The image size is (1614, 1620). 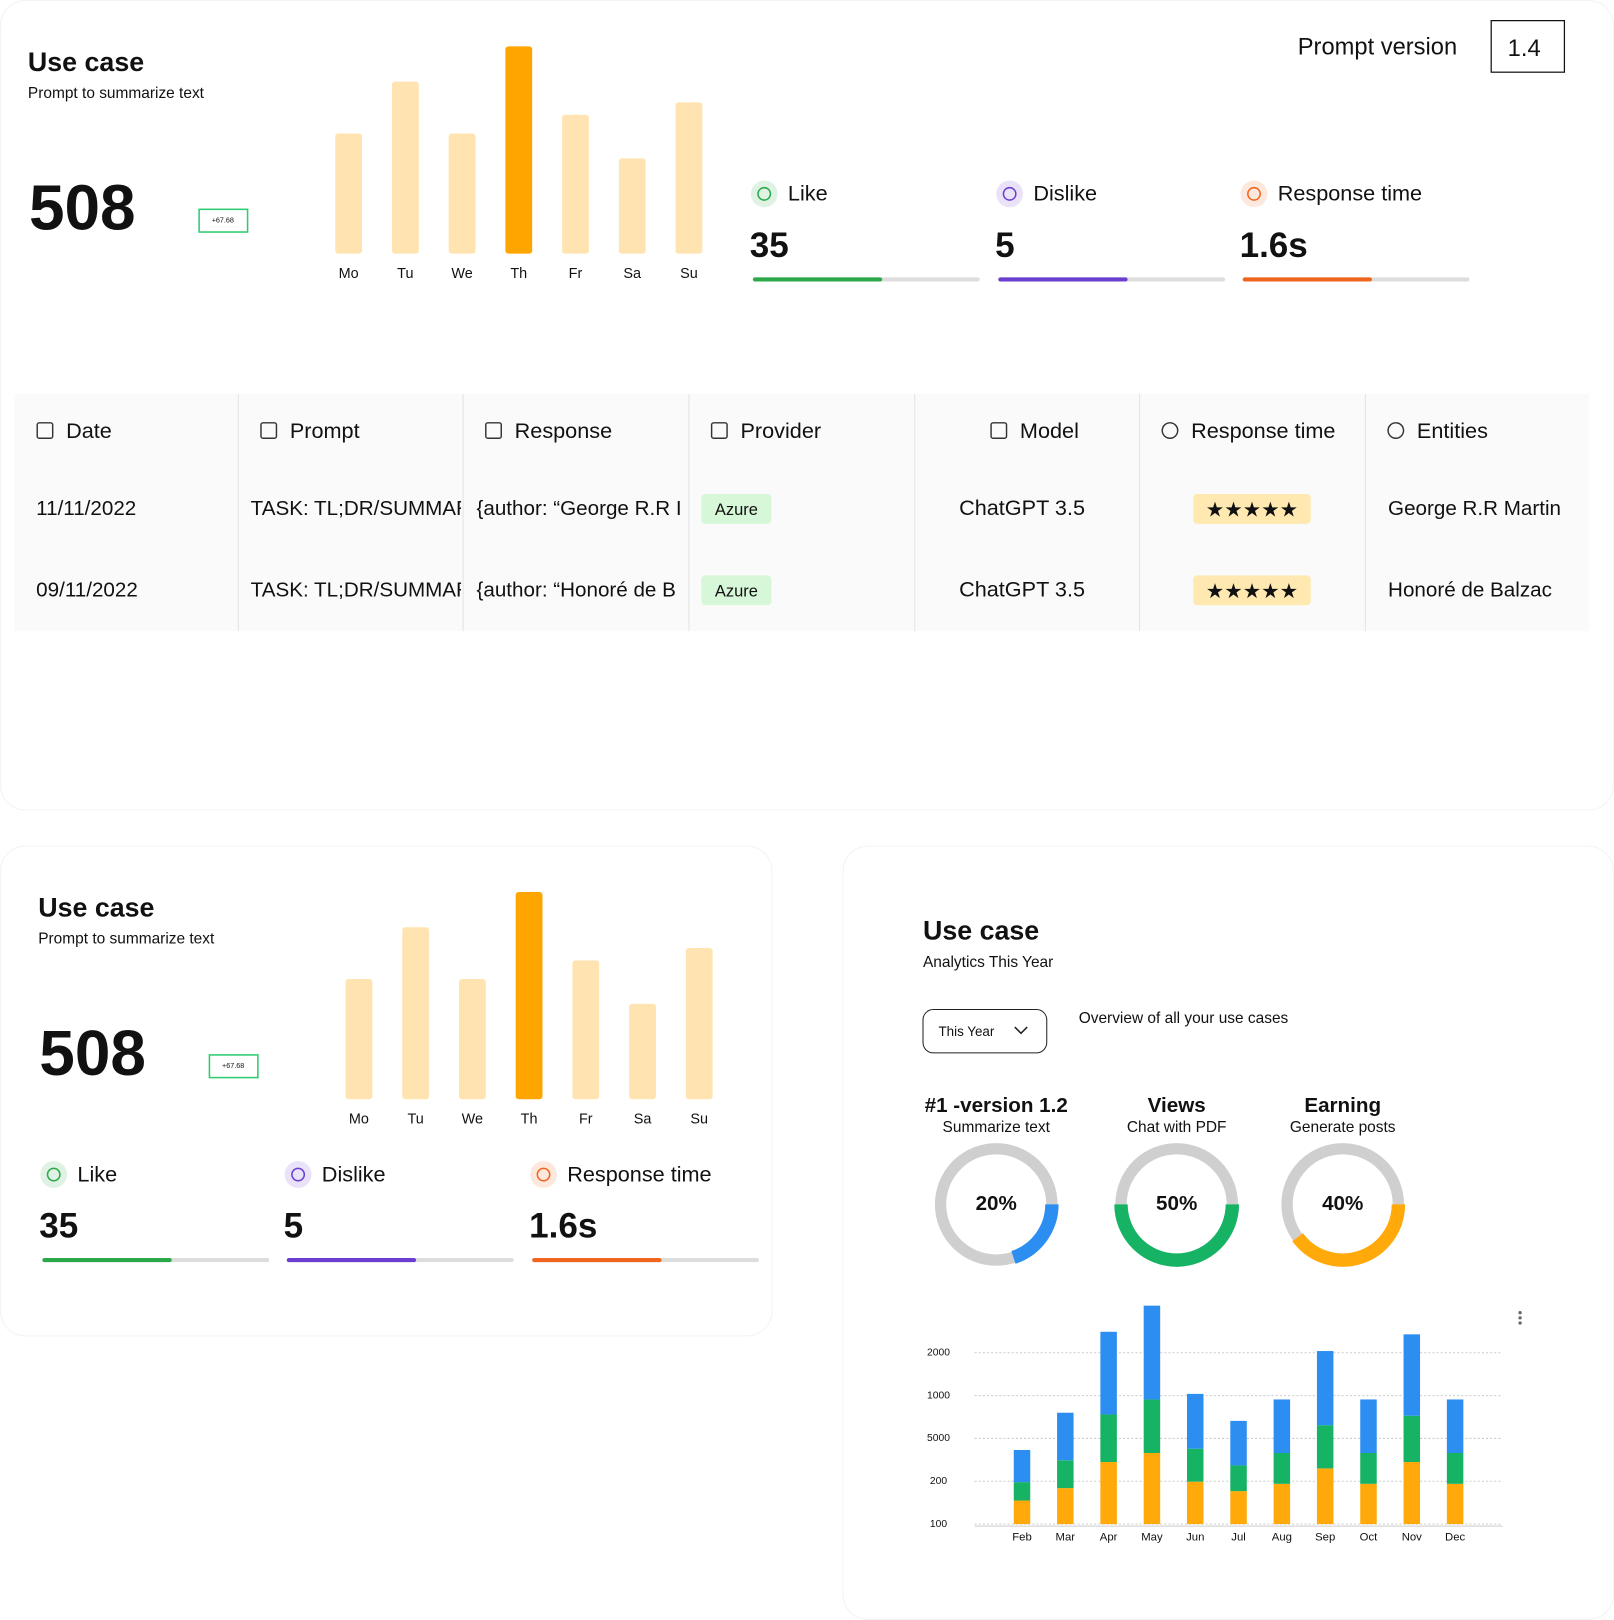 What do you see at coordinates (1343, 1127) in the screenshot?
I see `donut-subtitle: Generate posts` at bounding box center [1343, 1127].